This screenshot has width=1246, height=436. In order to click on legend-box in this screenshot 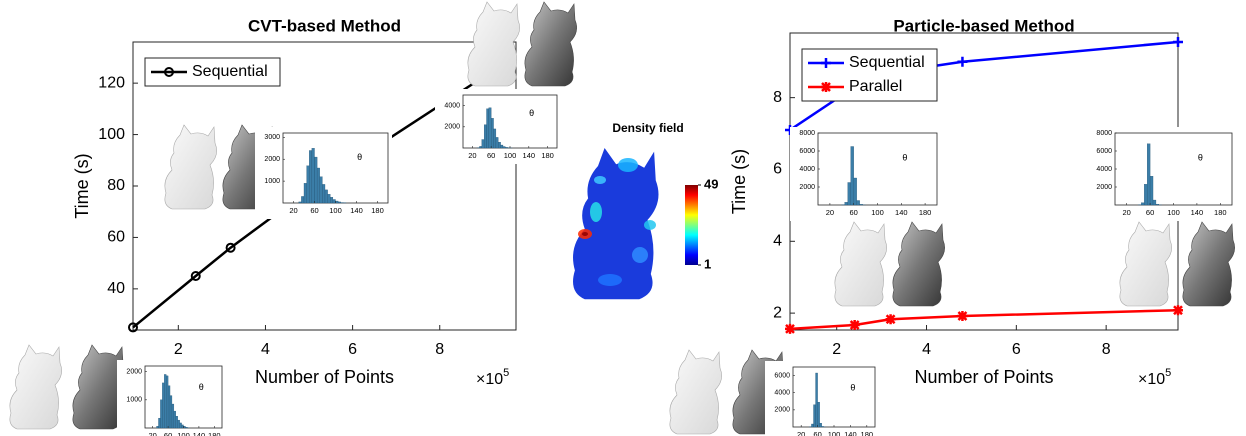, I will do `click(869, 75)`.